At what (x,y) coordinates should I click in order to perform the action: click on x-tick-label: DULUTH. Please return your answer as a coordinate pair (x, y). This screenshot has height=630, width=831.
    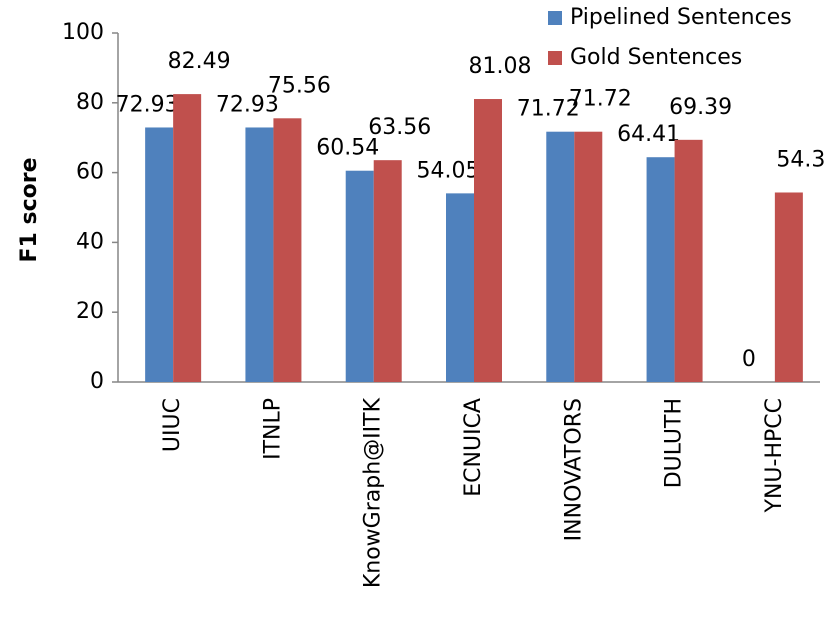
    Looking at the image, I should click on (674, 443).